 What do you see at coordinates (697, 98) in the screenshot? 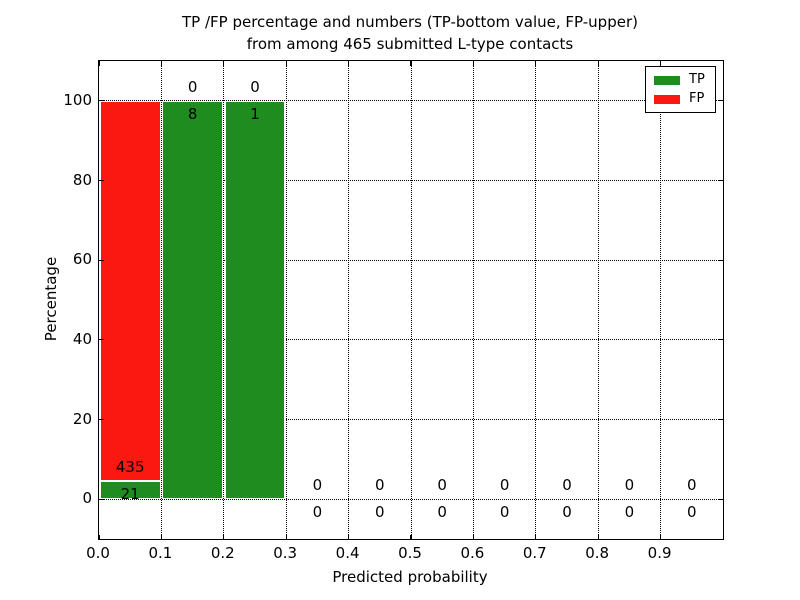
I see `legend-label-fp: FP` at bounding box center [697, 98].